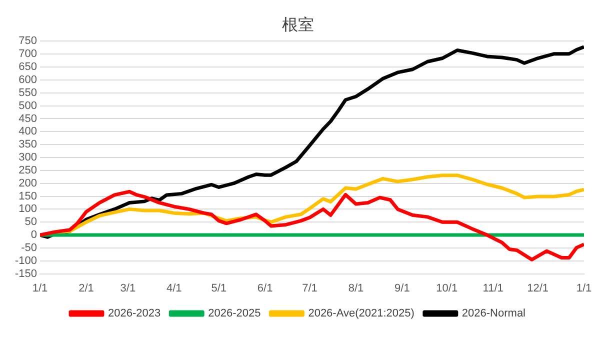 The height and width of the screenshot is (341, 606). What do you see at coordinates (265, 288) in the screenshot?
I see `x-tick-label: 6/1` at bounding box center [265, 288].